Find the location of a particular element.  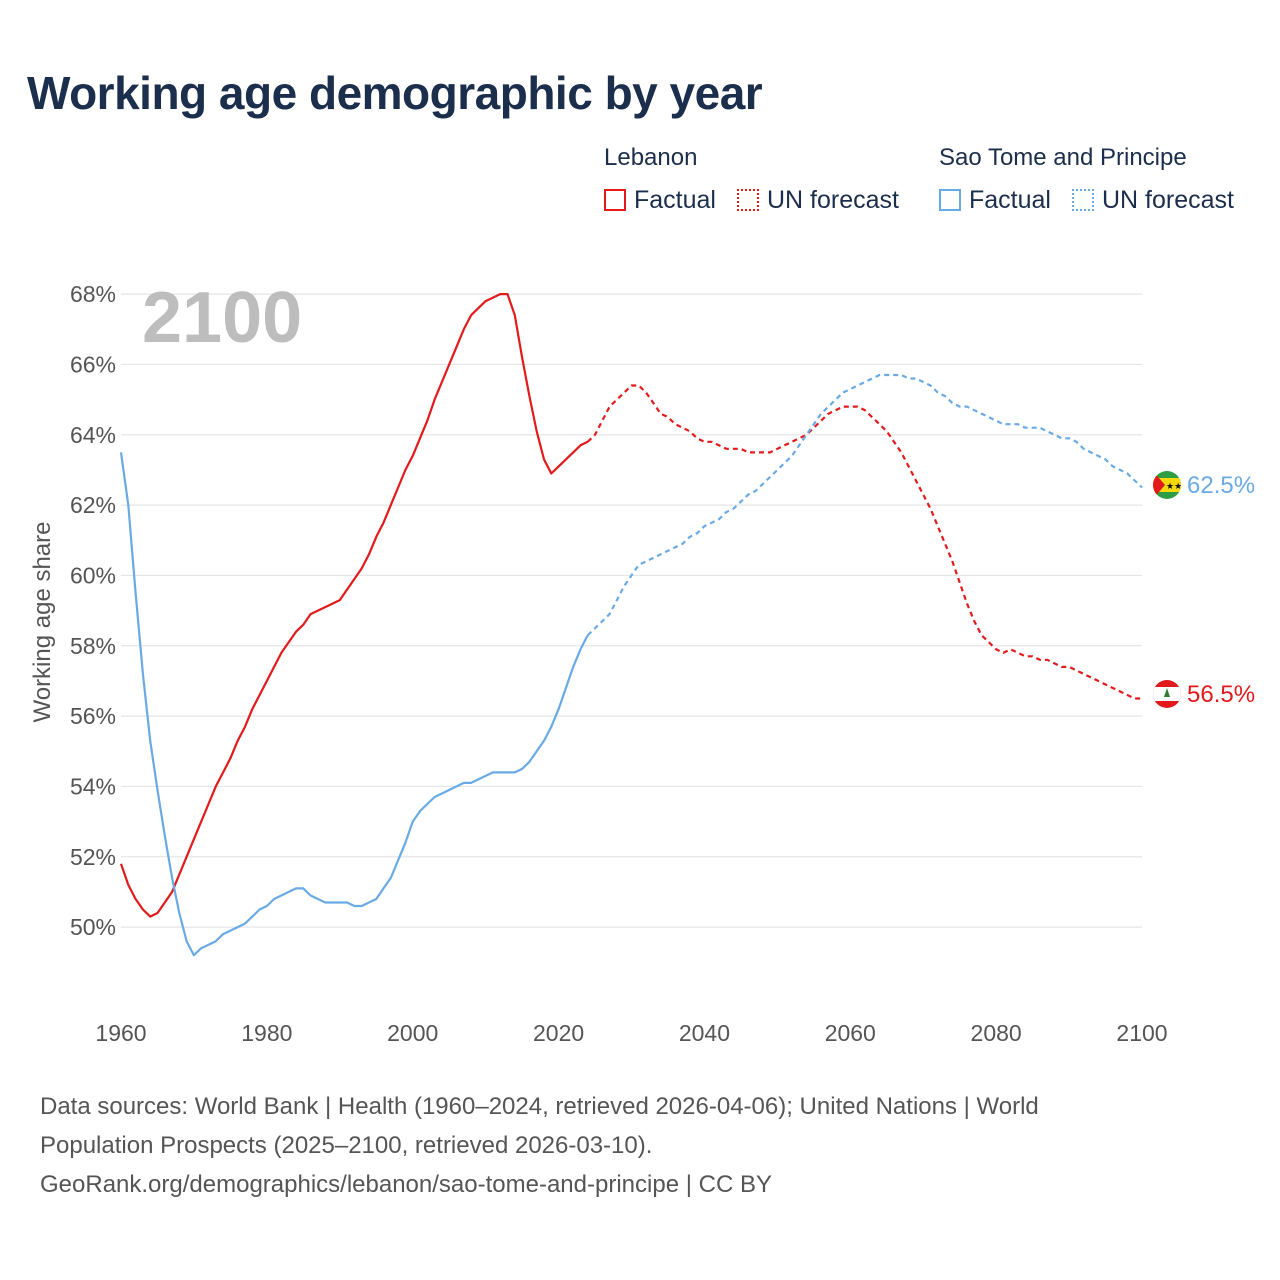

year-overlay-label: 2100 is located at coordinates (222, 318).